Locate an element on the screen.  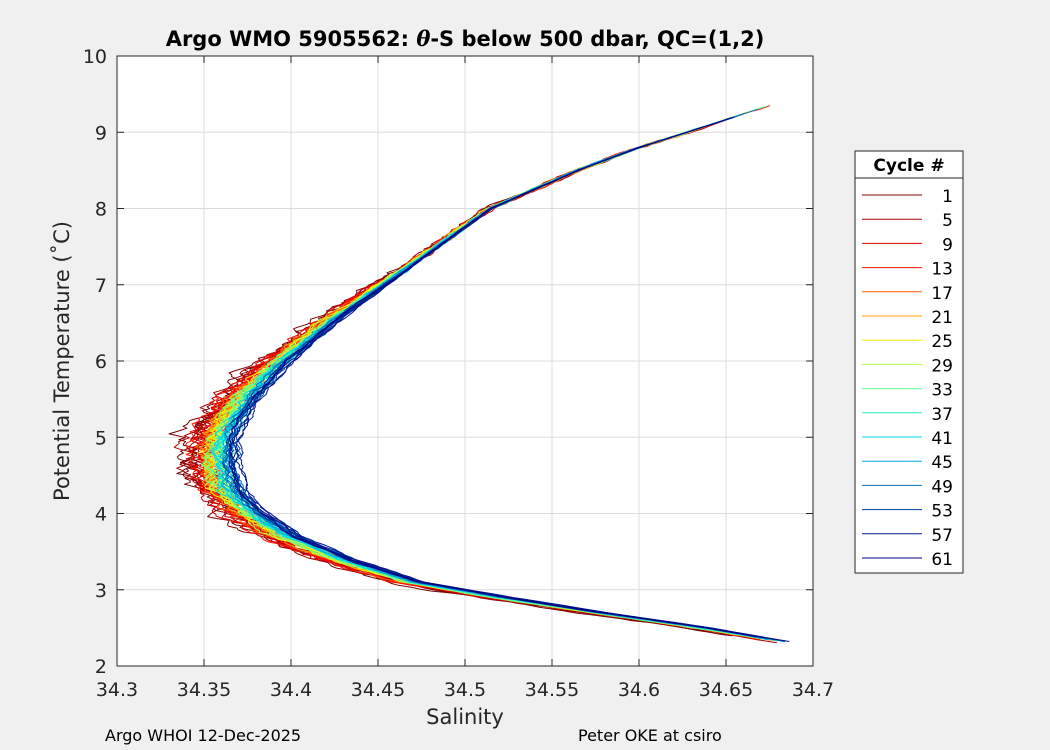
legend-label: 13 is located at coordinates (942, 270).